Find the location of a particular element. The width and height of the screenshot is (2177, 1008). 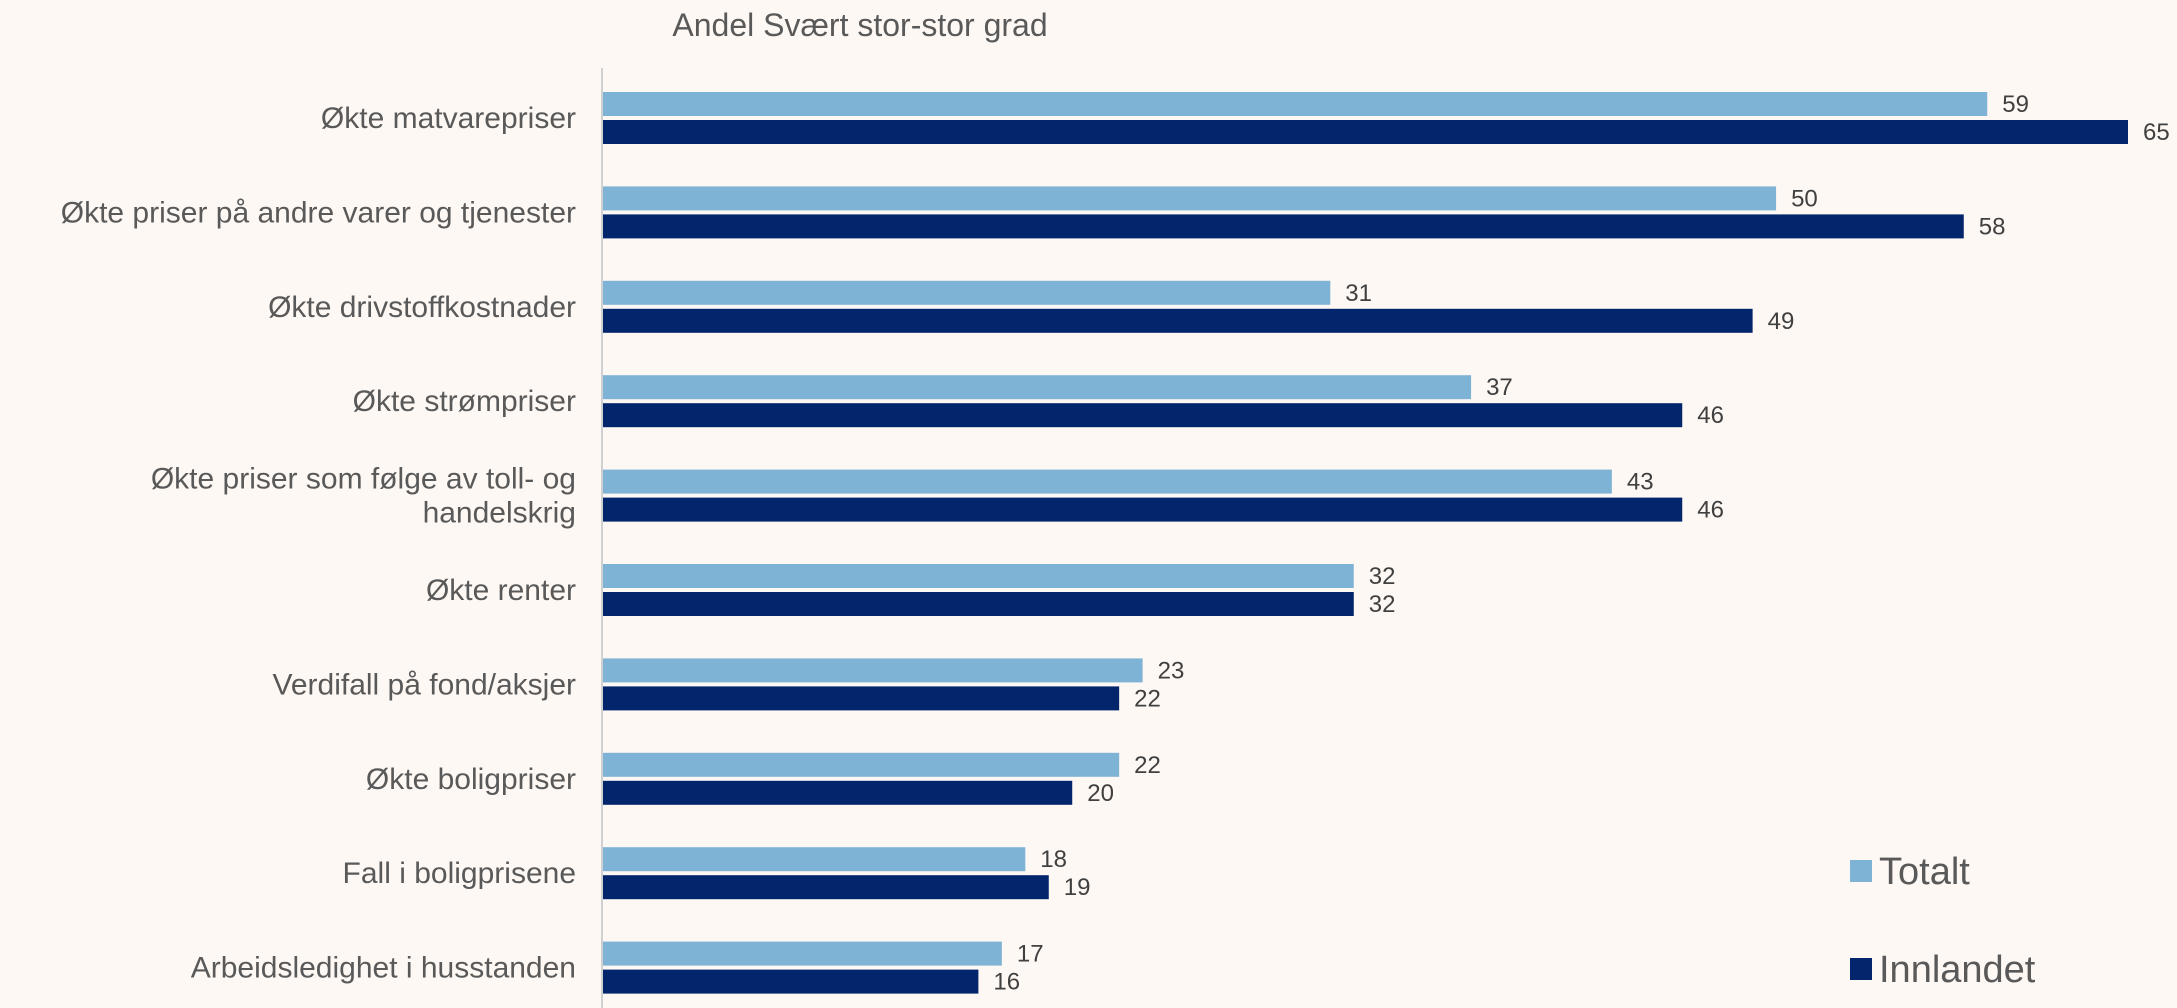

category-label-line: handelskrig is located at coordinates (499, 513).